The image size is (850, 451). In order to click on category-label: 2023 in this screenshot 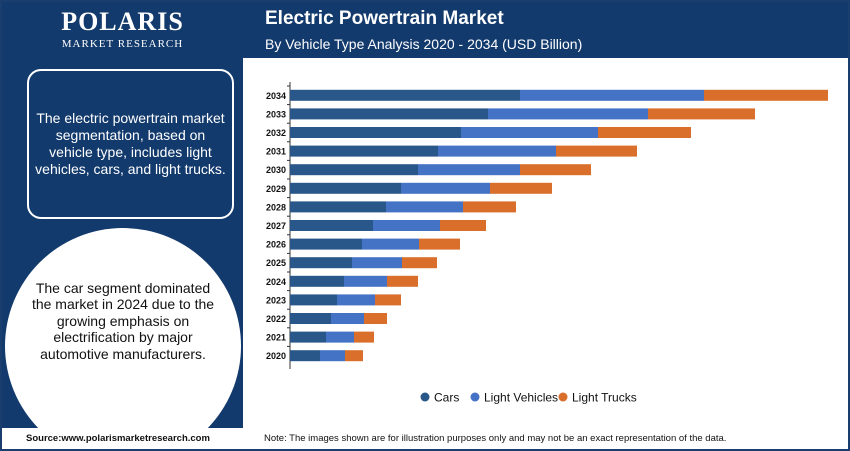, I will do `click(276, 300)`.